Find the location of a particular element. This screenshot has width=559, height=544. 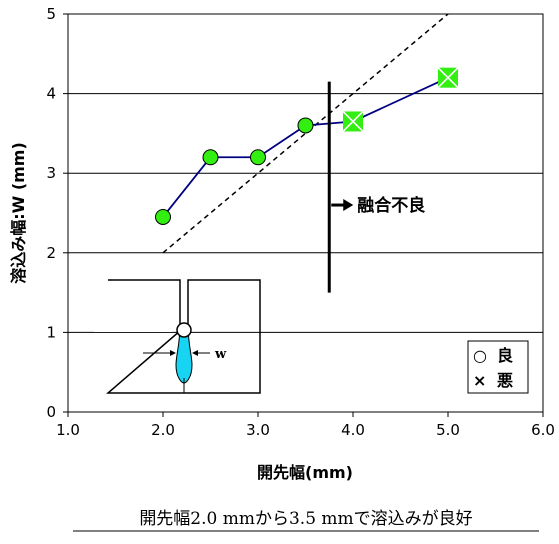

x-tick-label-5: 6.0 is located at coordinates (543, 430).